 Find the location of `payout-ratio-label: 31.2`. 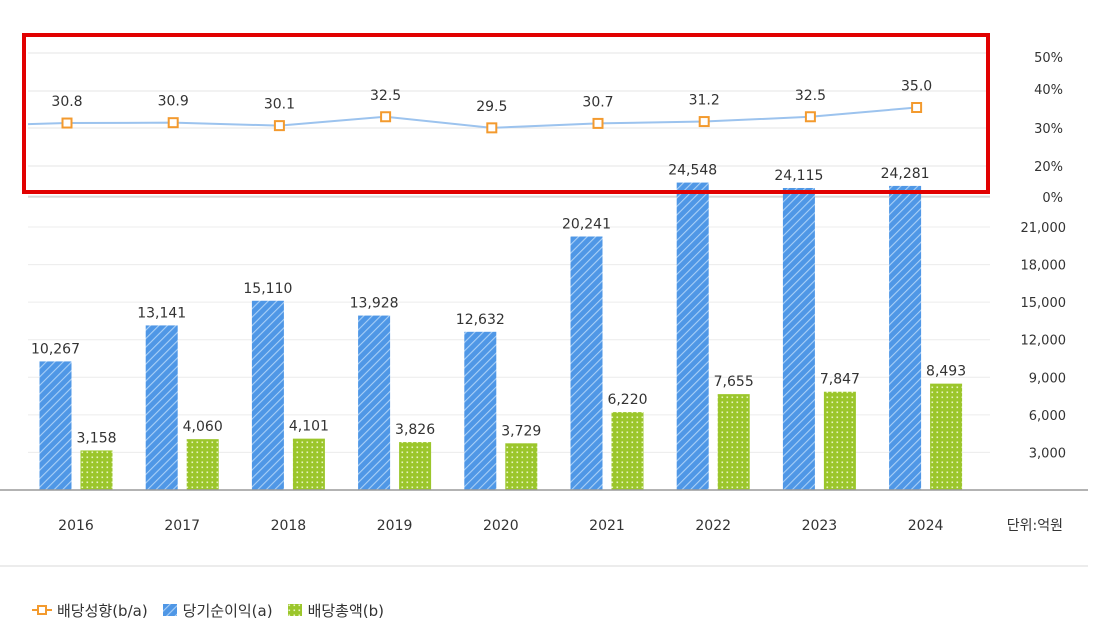

payout-ratio-label: 31.2 is located at coordinates (704, 101).